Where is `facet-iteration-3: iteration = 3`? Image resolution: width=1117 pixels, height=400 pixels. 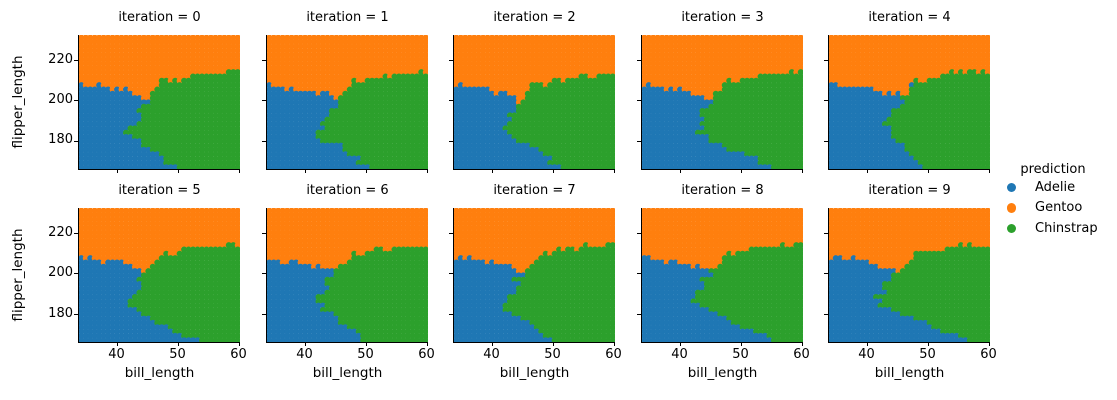 facet-iteration-3: iteration = 3 is located at coordinates (720, 91).